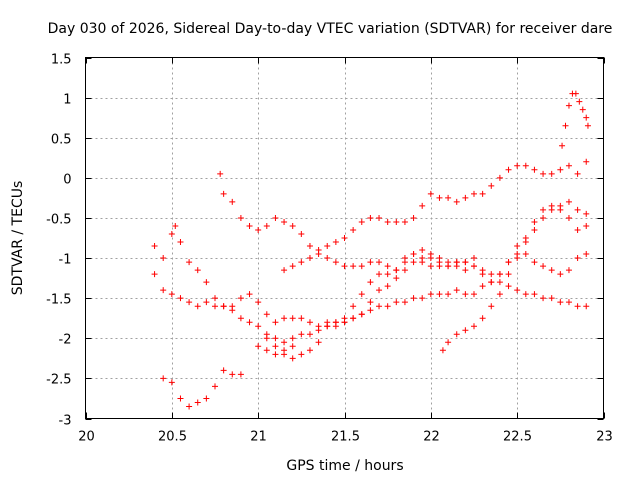 Image resolution: width=640 pixels, height=480 pixels. I want to click on x-axis-label: GPS time / hours, so click(344, 466).